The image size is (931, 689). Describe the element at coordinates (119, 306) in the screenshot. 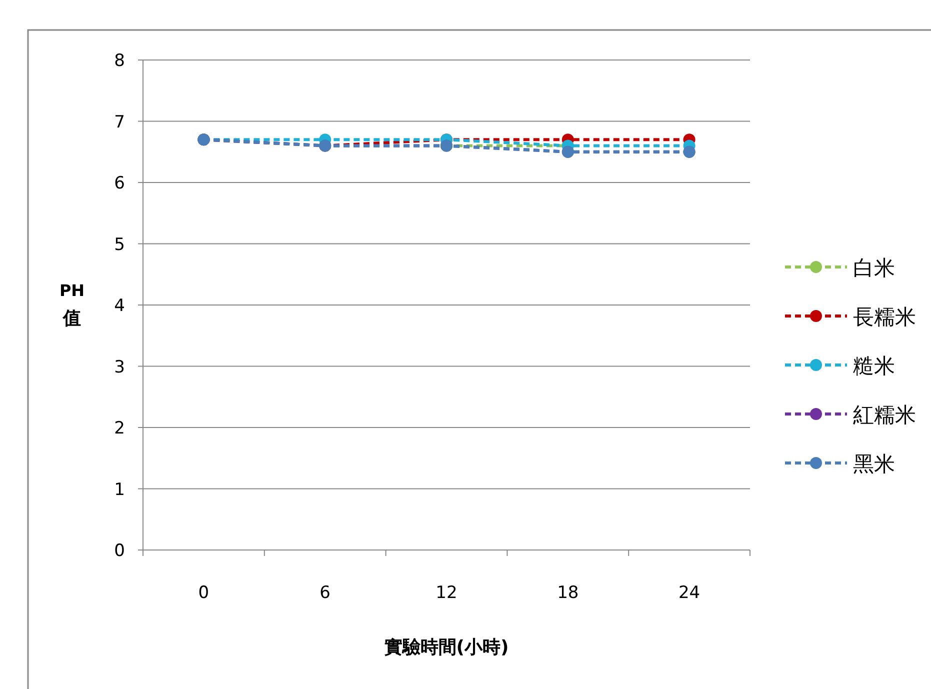

I see `y-tick-label: 4` at that location.